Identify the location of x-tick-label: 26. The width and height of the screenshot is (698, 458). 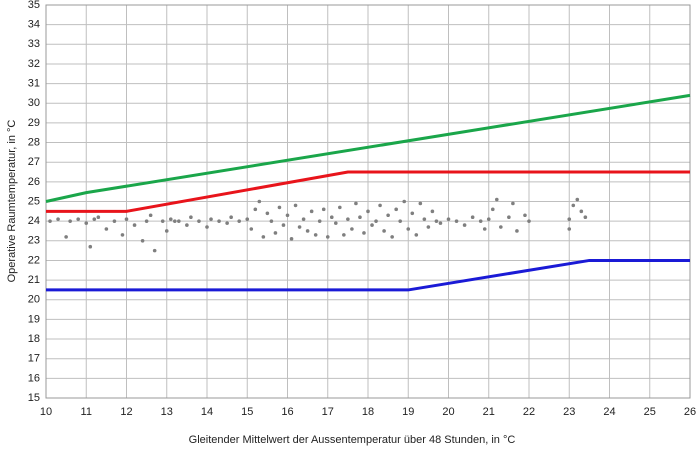
(690, 412).